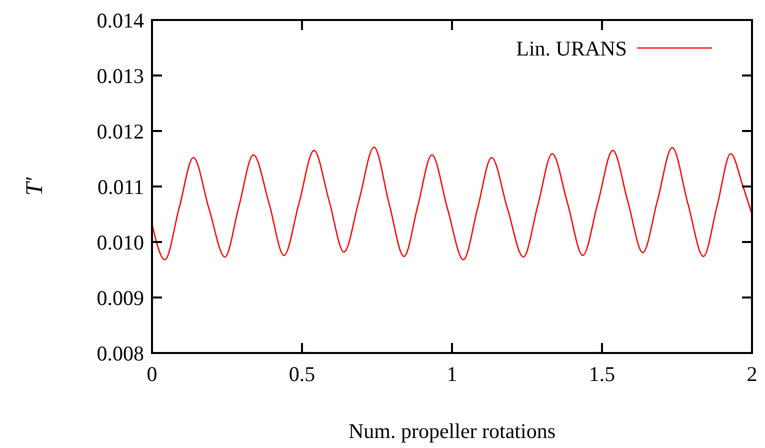  Describe the element at coordinates (452, 431) in the screenshot. I see `x-axis-title: Num. propeller rotations` at that location.